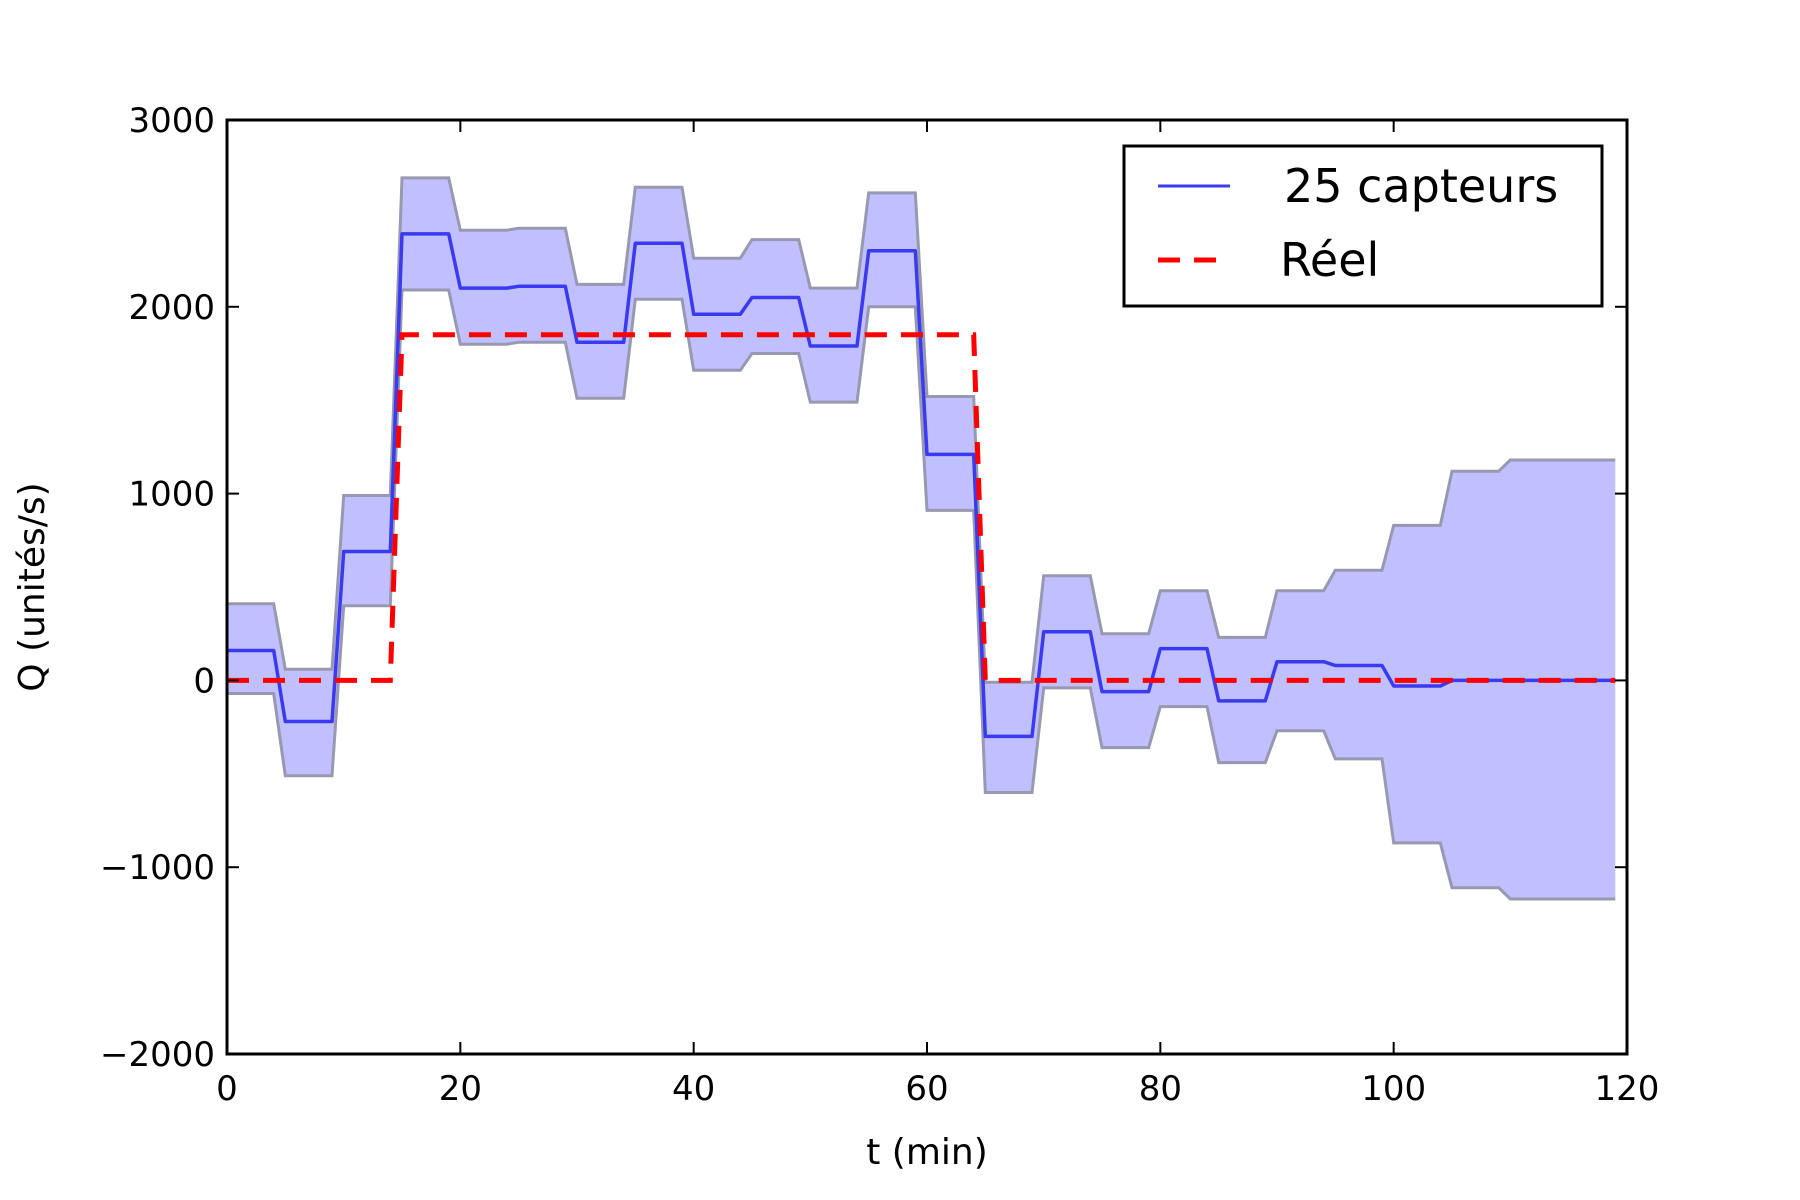 Image resolution: width=1800 pixels, height=1200 pixels. I want to click on legend-box, so click(1363, 226).